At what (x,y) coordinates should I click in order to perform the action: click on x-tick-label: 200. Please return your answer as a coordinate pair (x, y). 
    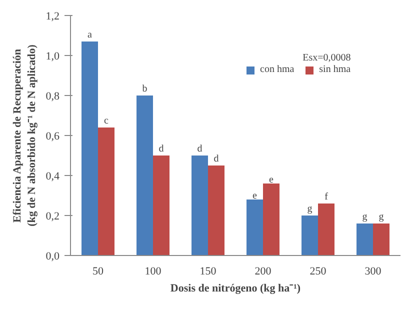
    Looking at the image, I should click on (263, 272).